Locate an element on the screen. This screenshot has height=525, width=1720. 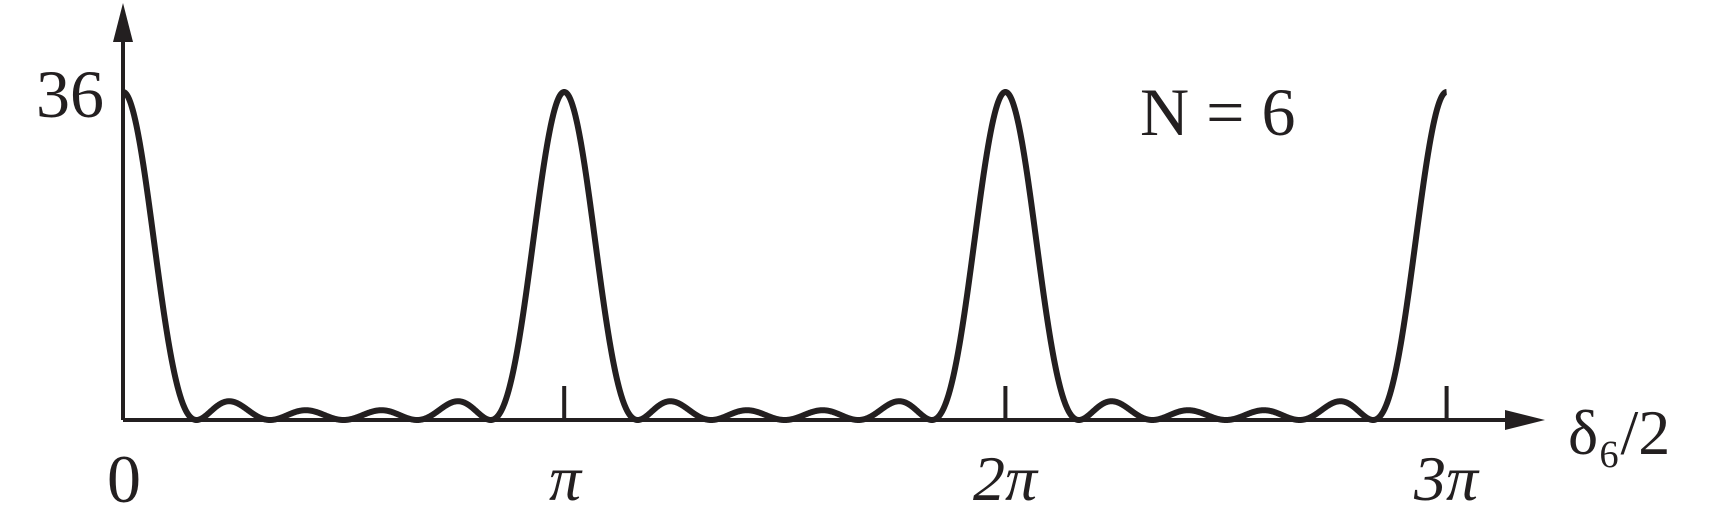
n-annotation: N = 6 is located at coordinates (1217, 112).